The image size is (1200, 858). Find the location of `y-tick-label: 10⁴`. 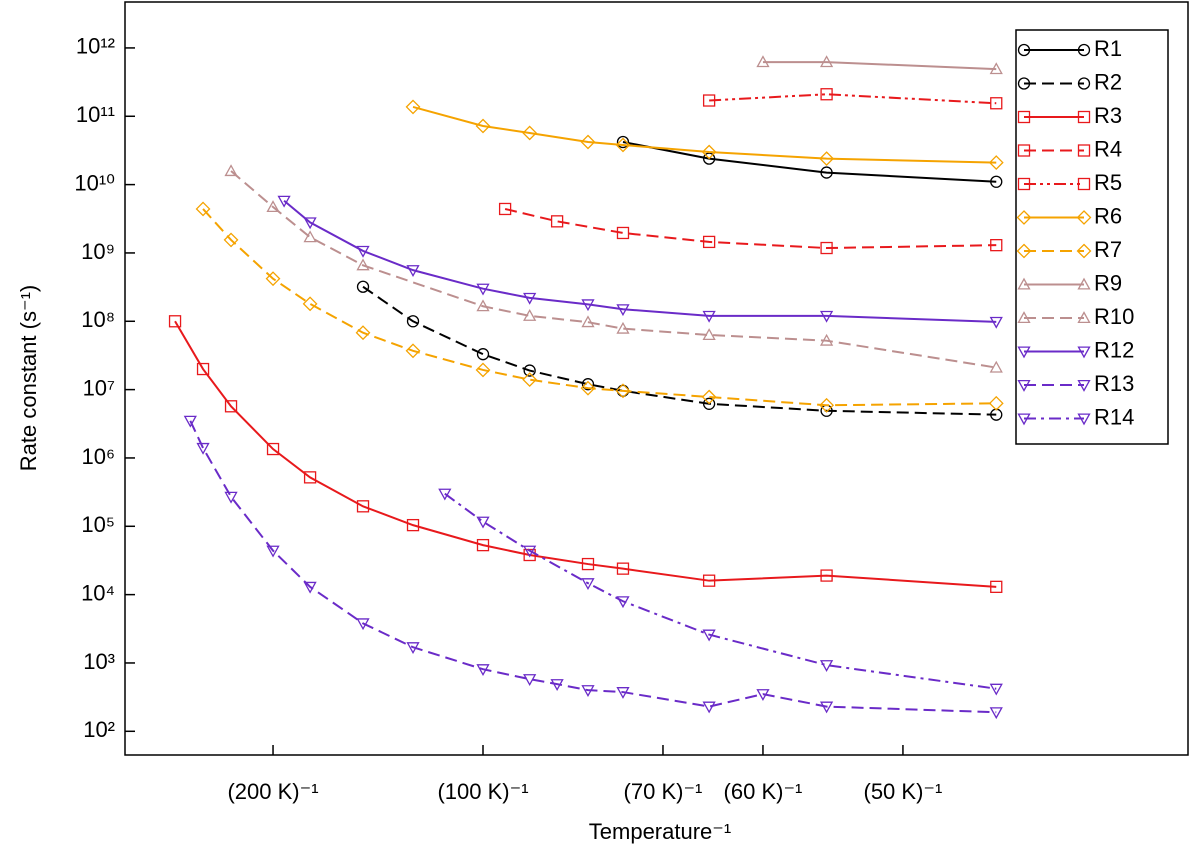

y-tick-label: 10⁴ is located at coordinates (98, 592).